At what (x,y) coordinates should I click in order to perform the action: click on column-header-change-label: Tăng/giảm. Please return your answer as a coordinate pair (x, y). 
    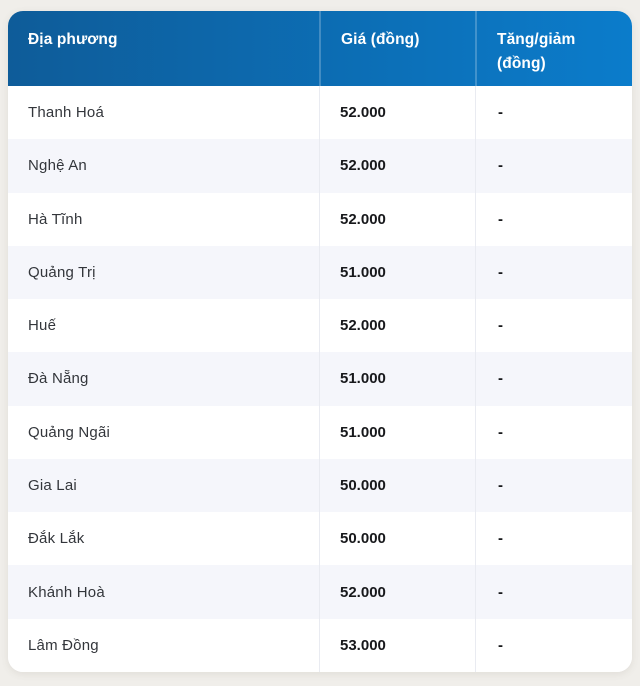
    Looking at the image, I should click on (536, 39).